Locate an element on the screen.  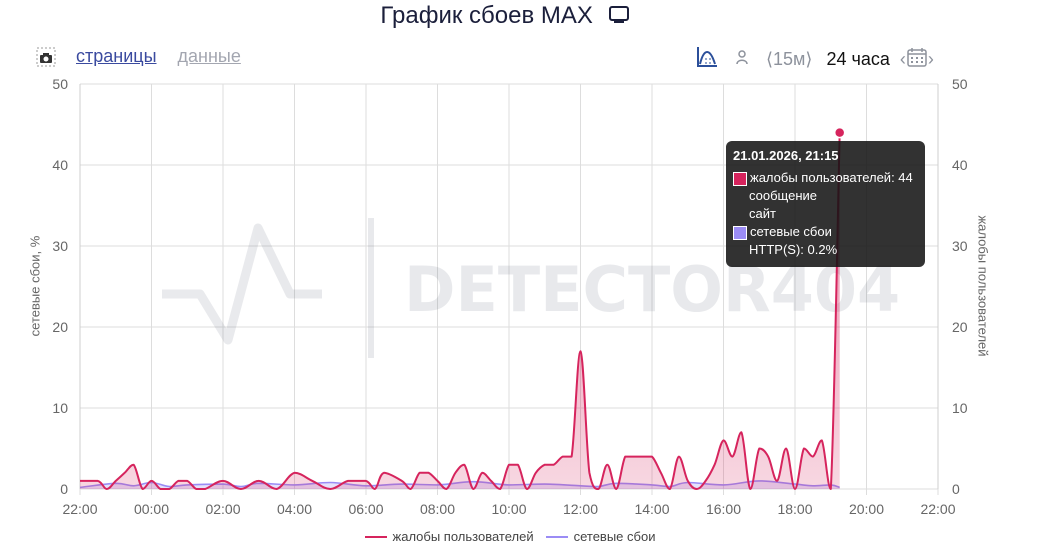
y-tick-label-right: 0 is located at coordinates (956, 489).